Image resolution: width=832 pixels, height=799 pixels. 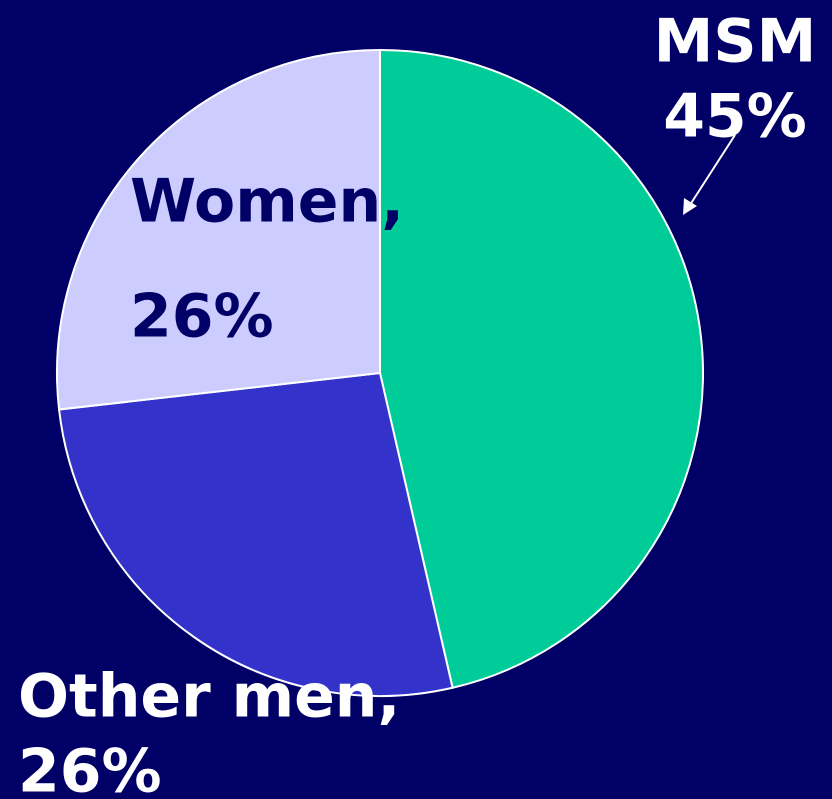 What do you see at coordinates (690, 206) in the screenshot?
I see `arrow-head` at bounding box center [690, 206].